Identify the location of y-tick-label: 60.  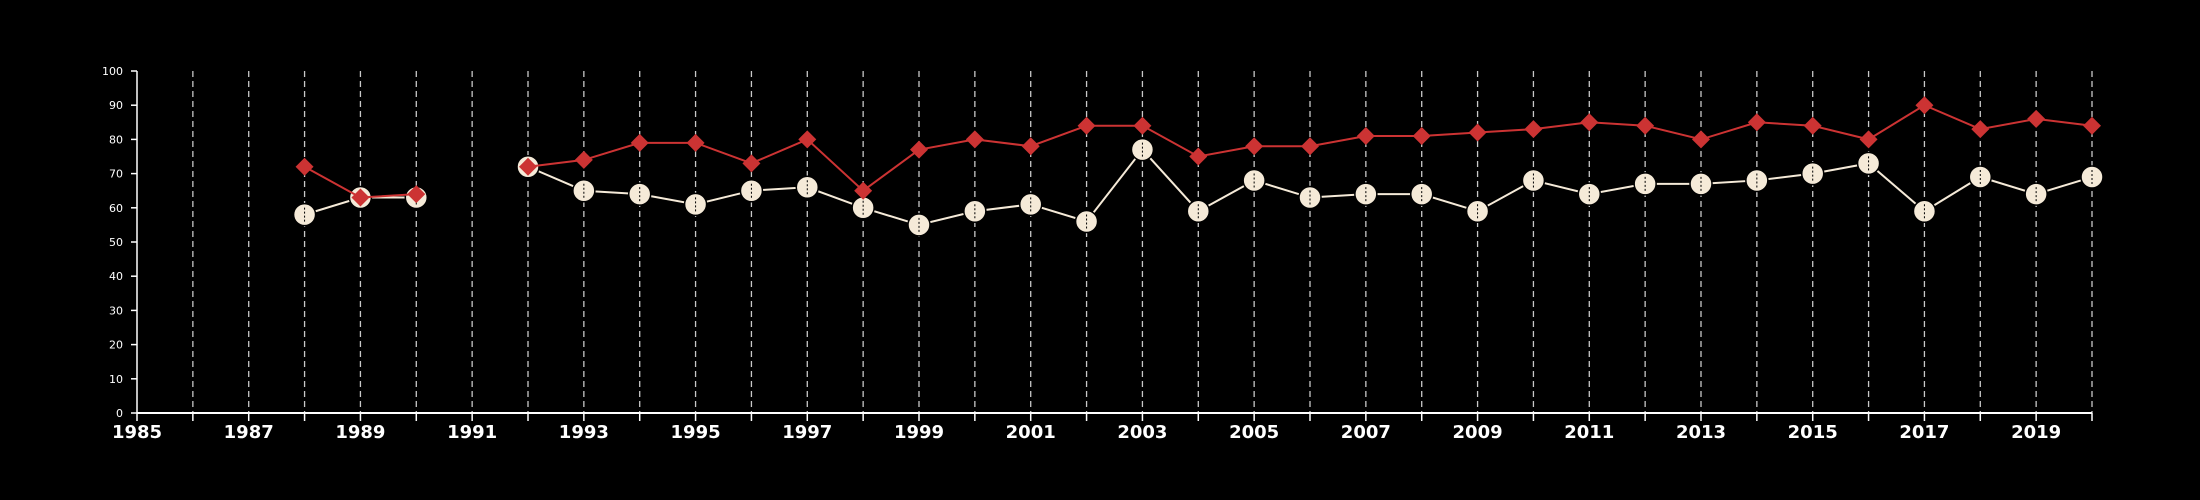
(116, 208).